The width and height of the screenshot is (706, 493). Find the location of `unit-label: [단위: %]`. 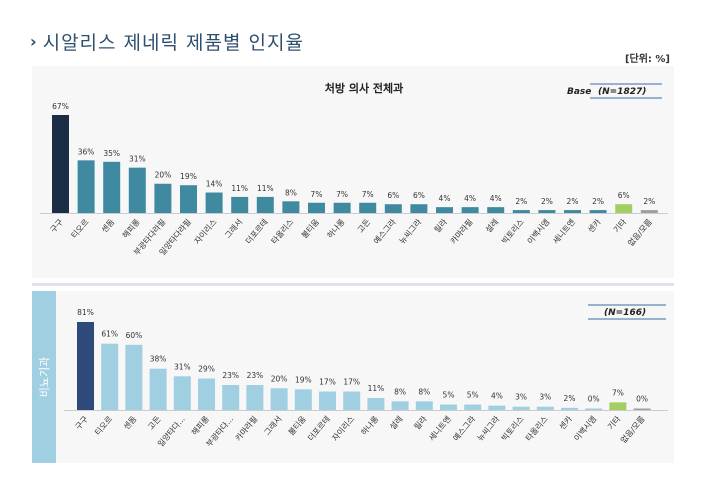

unit-label: [단위: %] is located at coordinates (647, 59).